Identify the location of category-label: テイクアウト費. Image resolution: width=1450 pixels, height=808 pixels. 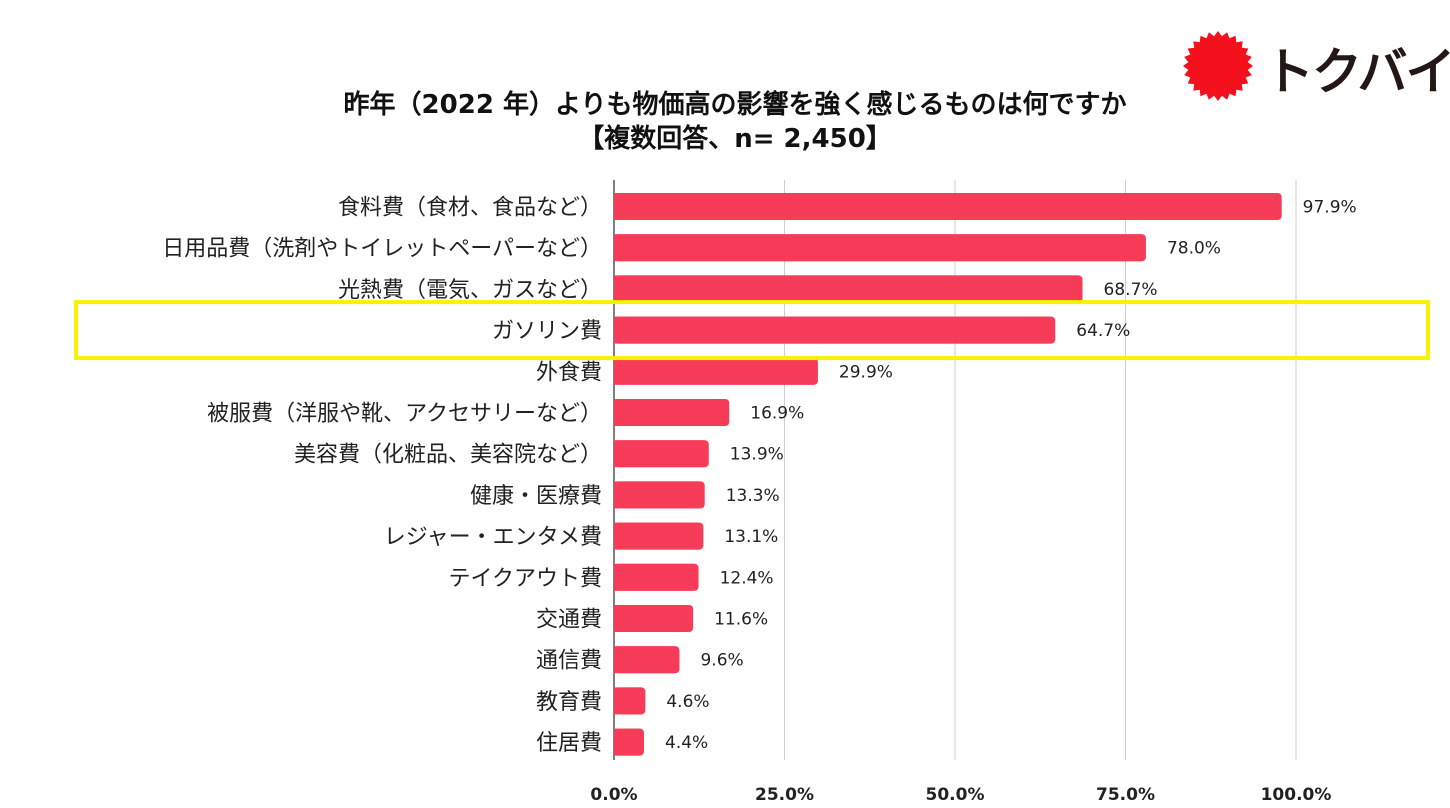
(525, 578).